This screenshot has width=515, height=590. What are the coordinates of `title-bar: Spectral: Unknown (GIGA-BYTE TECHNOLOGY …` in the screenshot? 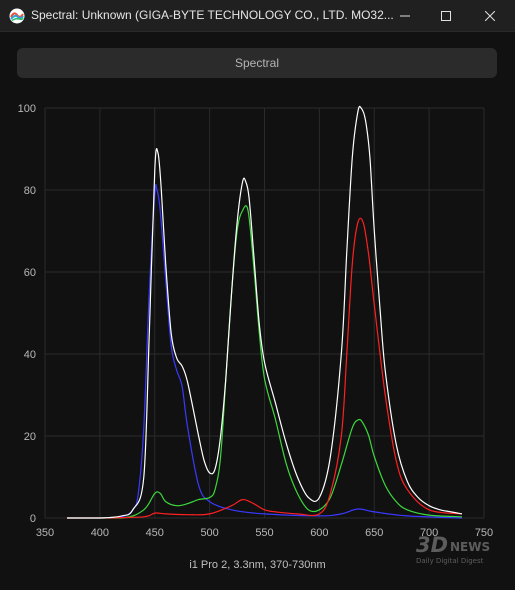 It's located at (257, 15).